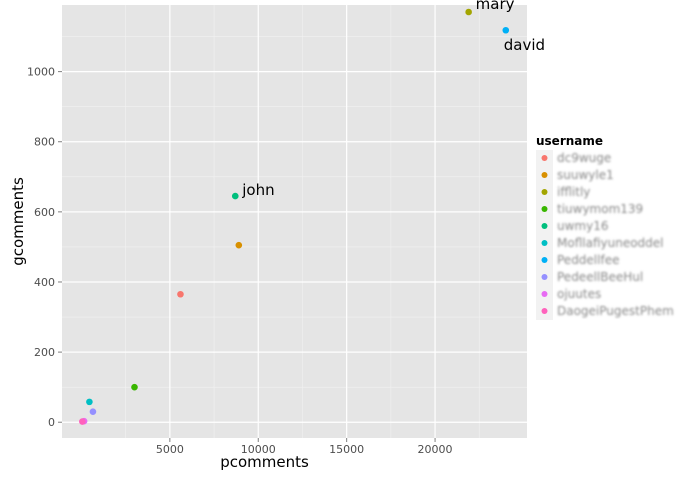 Image resolution: width=696 pixels, height=477 pixels. What do you see at coordinates (44, 142) in the screenshot?
I see `y-tick-label: 800` at bounding box center [44, 142].